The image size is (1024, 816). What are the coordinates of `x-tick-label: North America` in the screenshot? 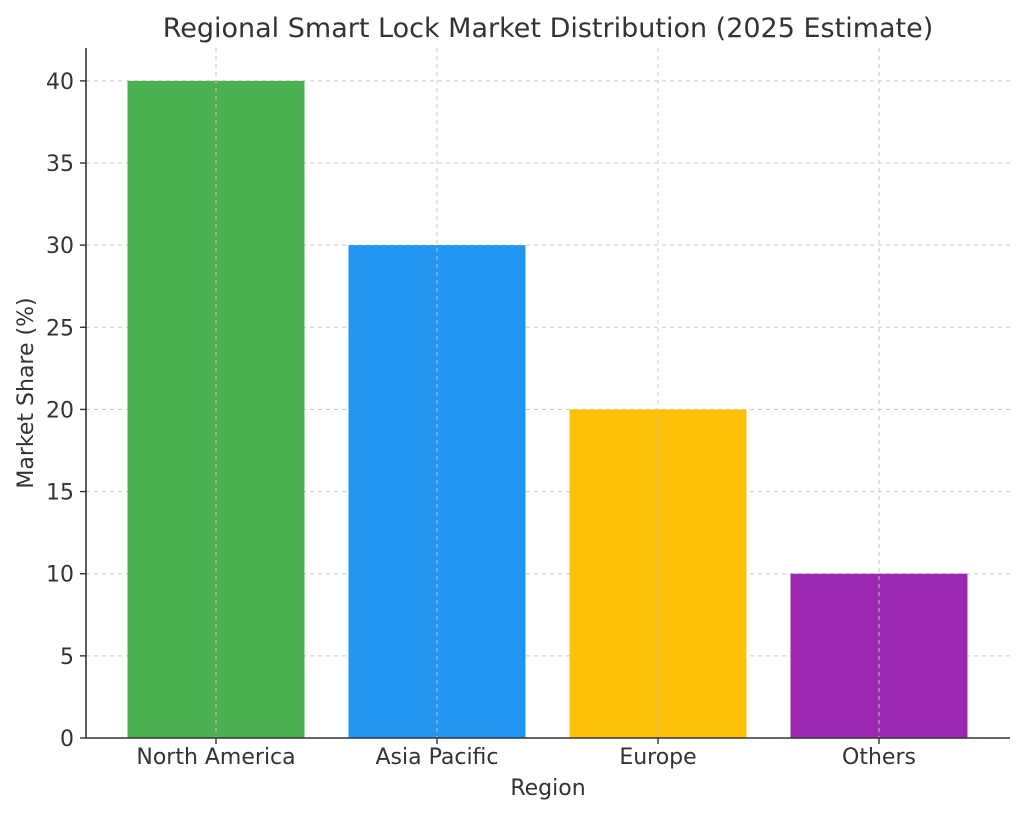 It's located at (215, 757).